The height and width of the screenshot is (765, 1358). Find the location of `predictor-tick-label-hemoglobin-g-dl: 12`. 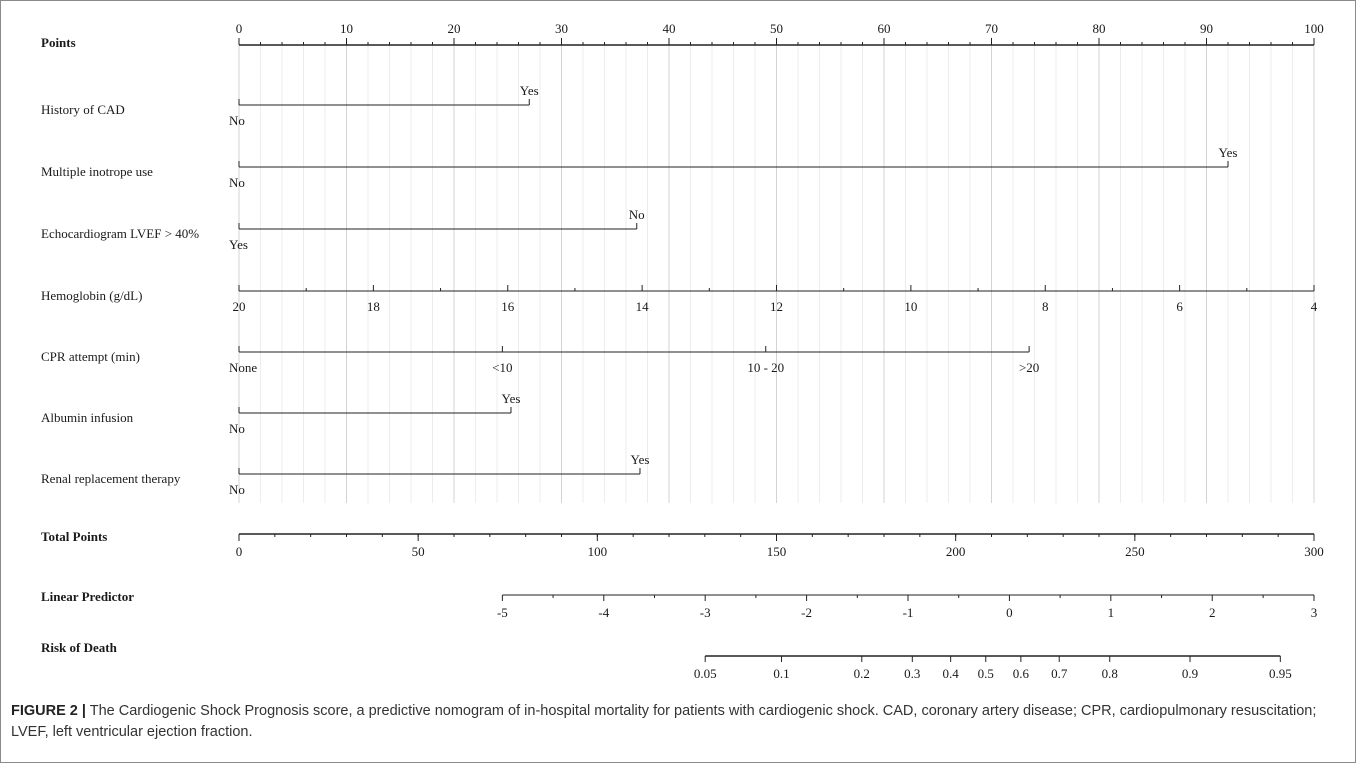

predictor-tick-label-hemoglobin-g-dl: 12 is located at coordinates (776, 306).